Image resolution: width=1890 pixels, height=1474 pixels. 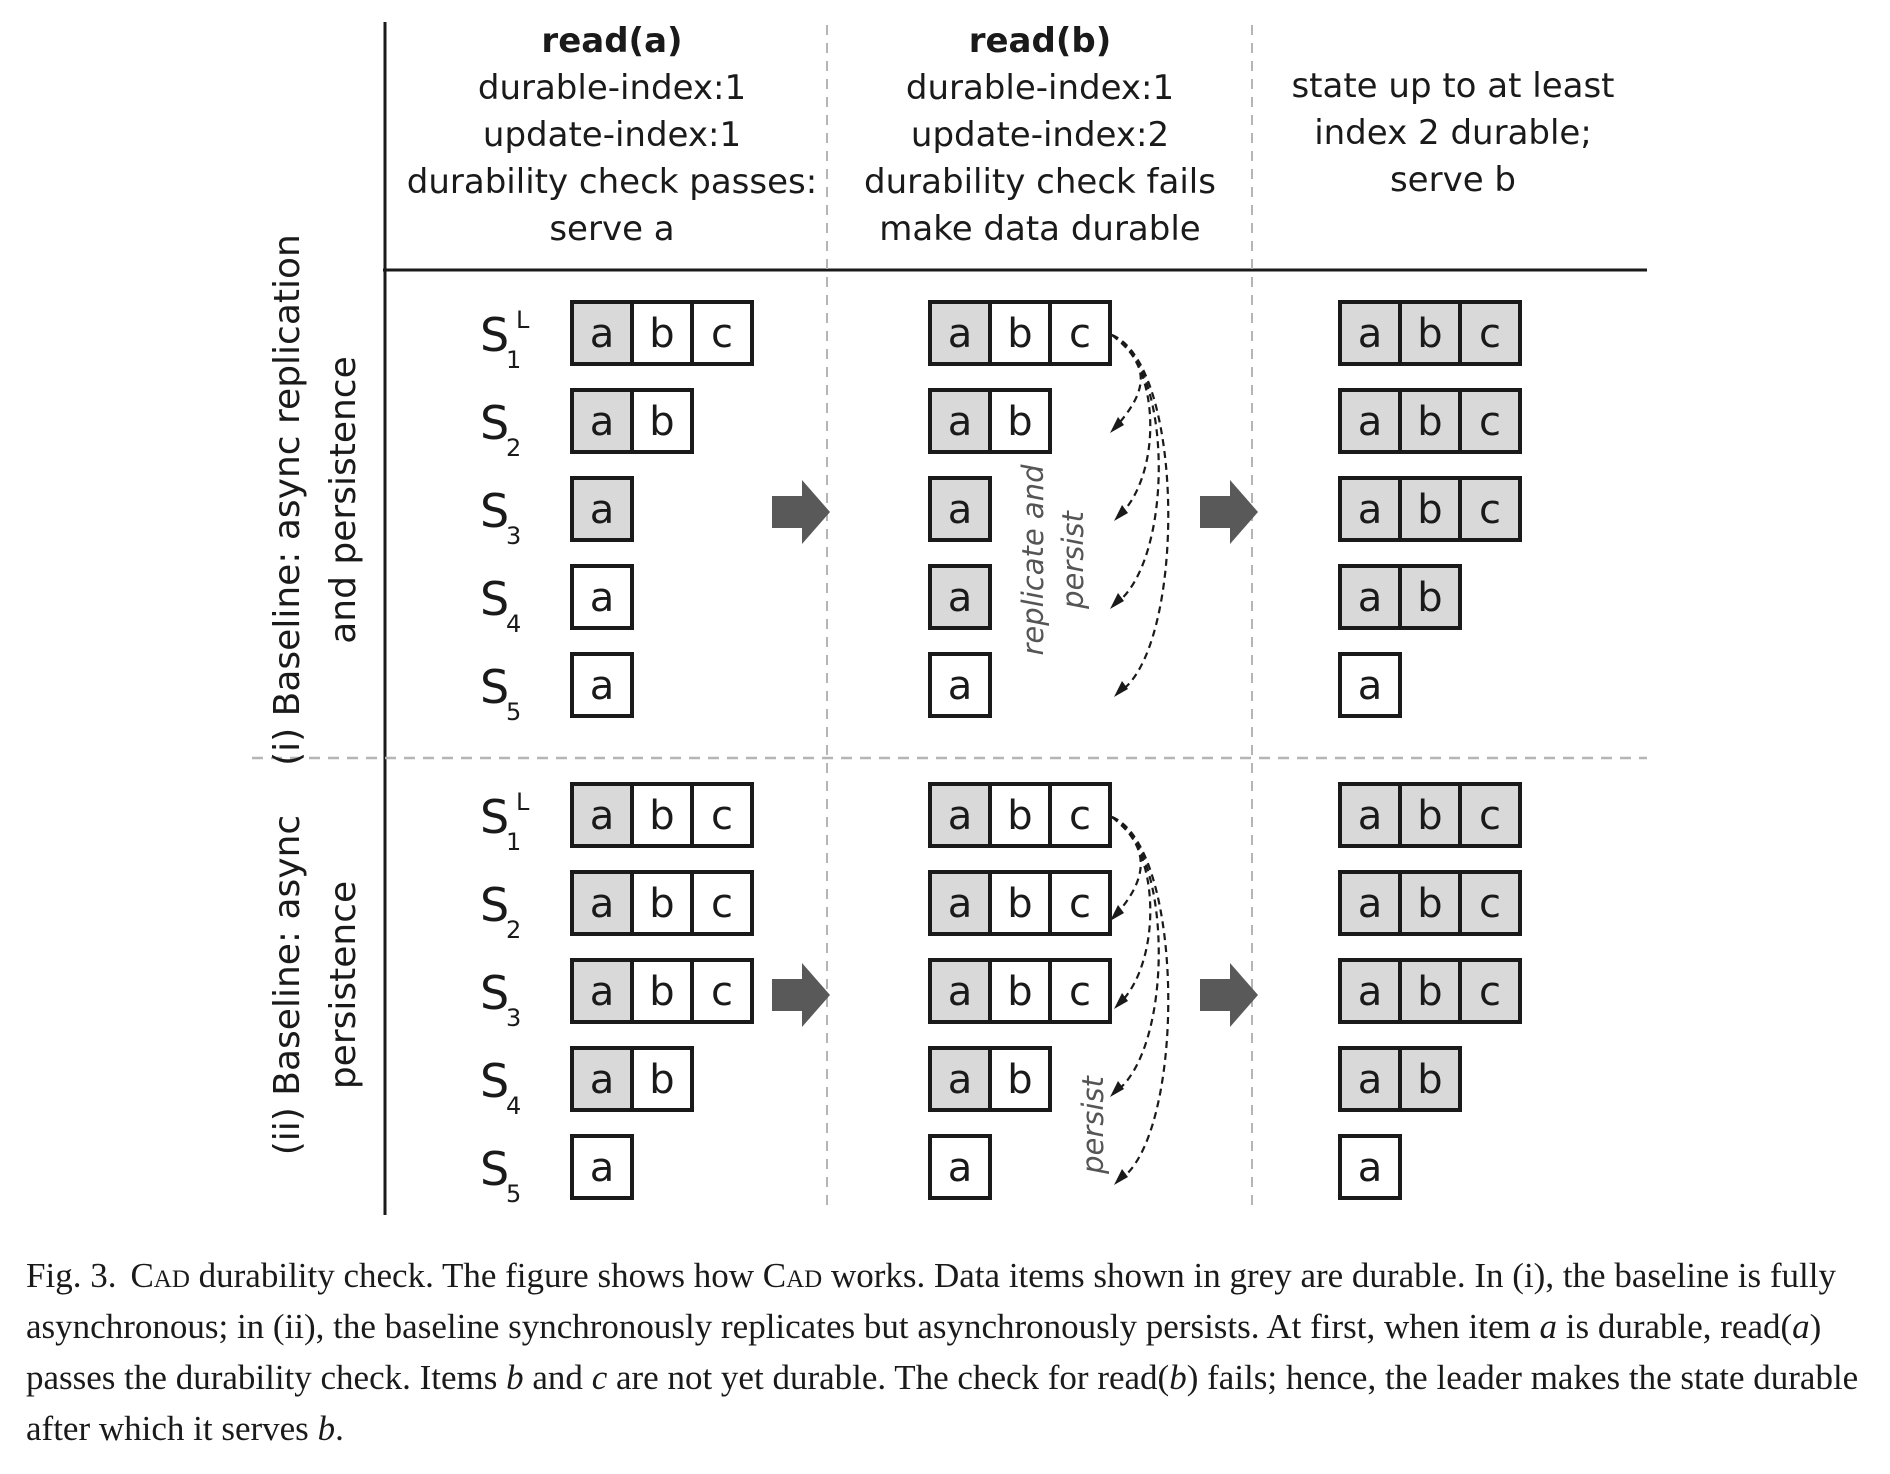 I want to click on server-row: S4a b a b a b, so click(x=971, y=1083).